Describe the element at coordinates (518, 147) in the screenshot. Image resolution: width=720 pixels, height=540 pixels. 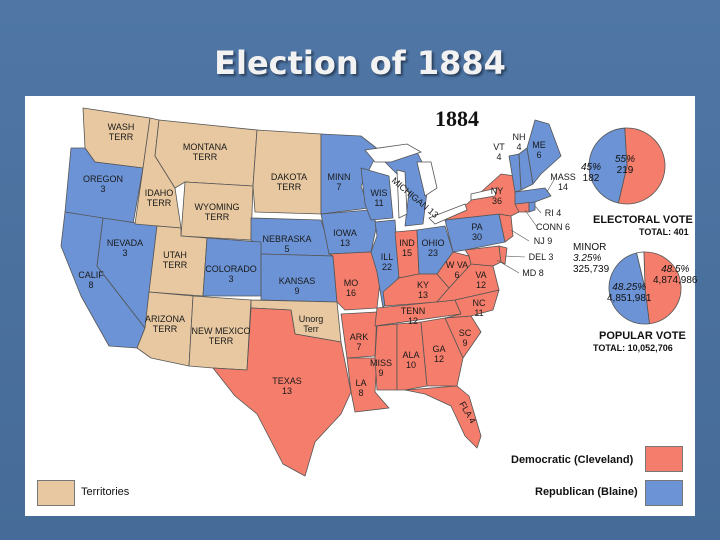
I see `state-votes: 4` at that location.